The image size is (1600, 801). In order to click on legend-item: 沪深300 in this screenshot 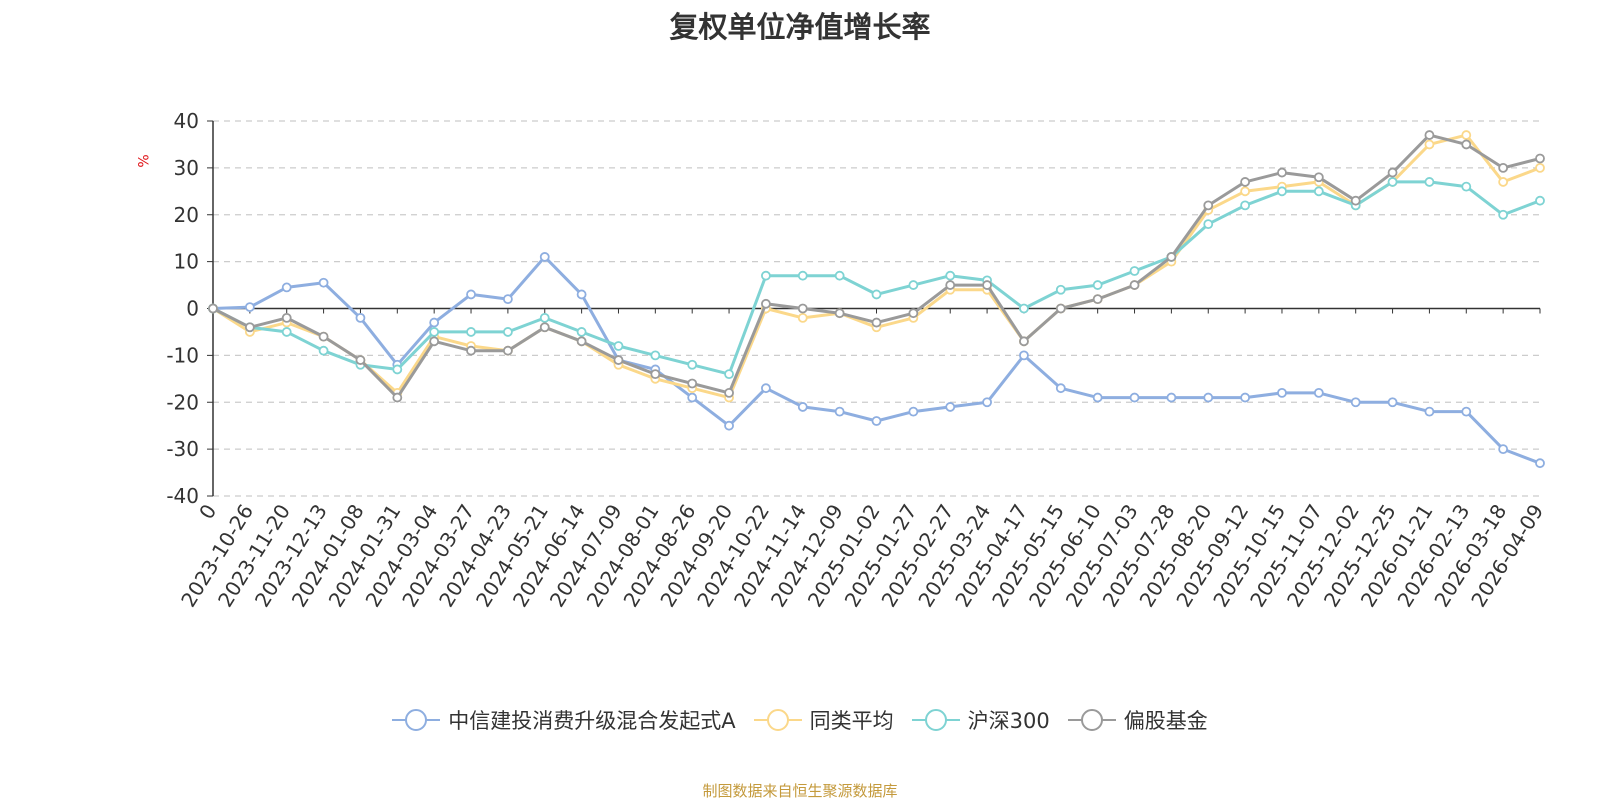, I will do `click(980, 720)`.